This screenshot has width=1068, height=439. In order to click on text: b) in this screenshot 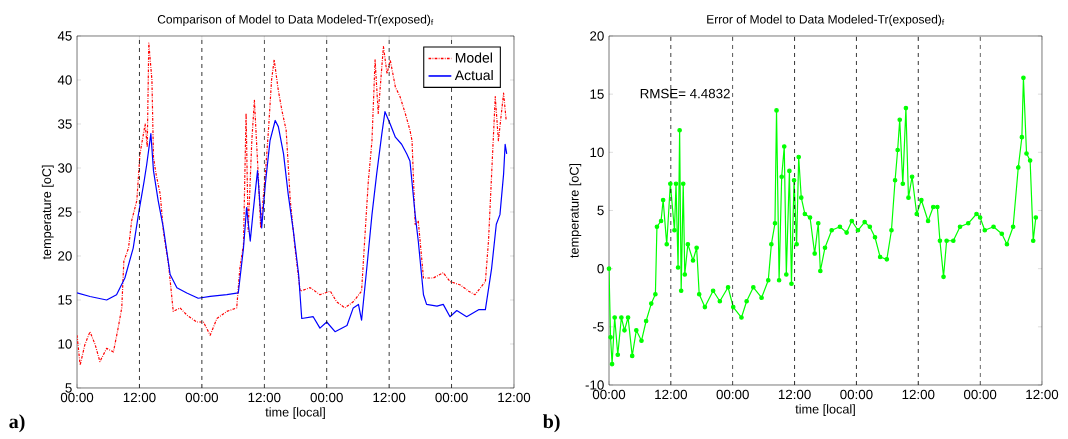, I will do `click(551, 423)`.